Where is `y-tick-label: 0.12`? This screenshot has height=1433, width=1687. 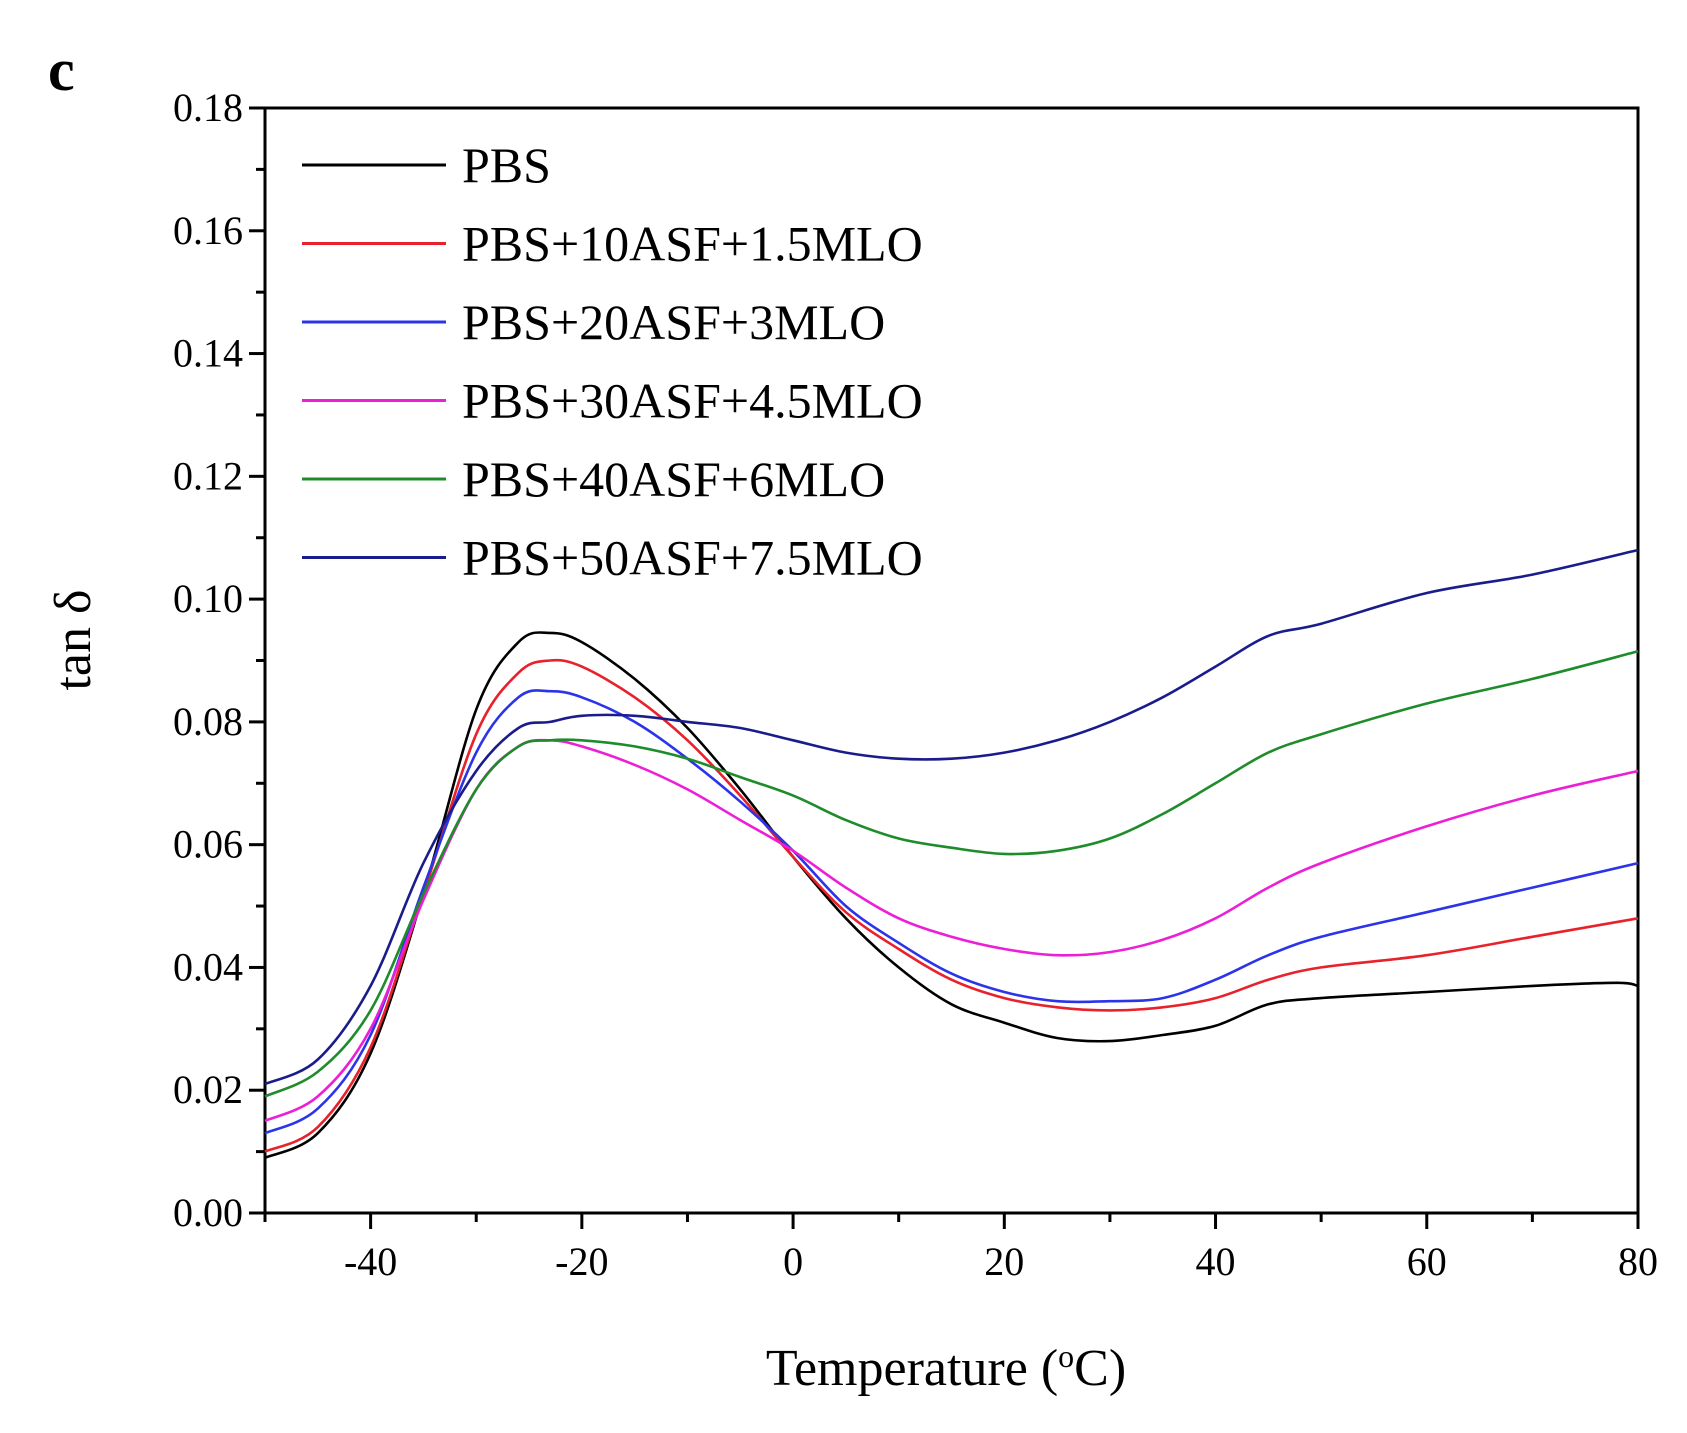 y-tick-label: 0.12 is located at coordinates (208, 475).